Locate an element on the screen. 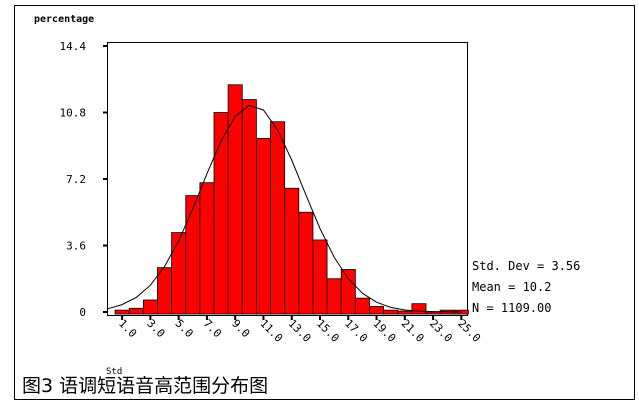 Image resolution: width=639 pixels, height=401 pixels. y-tick-label: 0 is located at coordinates (82, 312).